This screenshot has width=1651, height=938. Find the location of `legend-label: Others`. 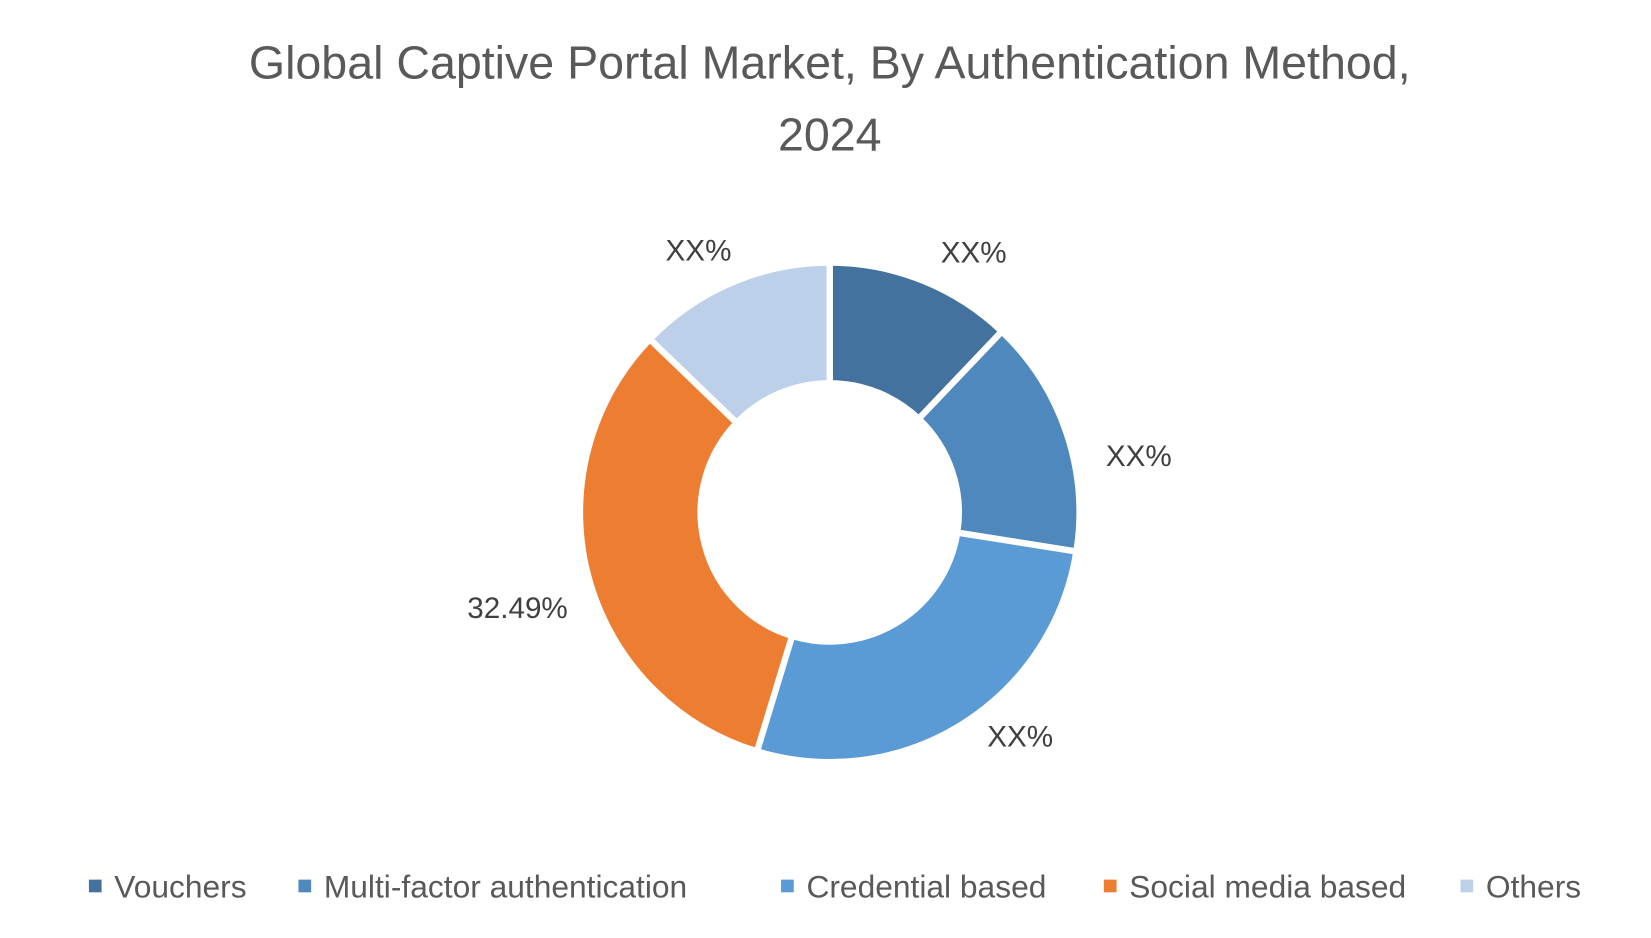

legend-label: Others is located at coordinates (1533, 887).